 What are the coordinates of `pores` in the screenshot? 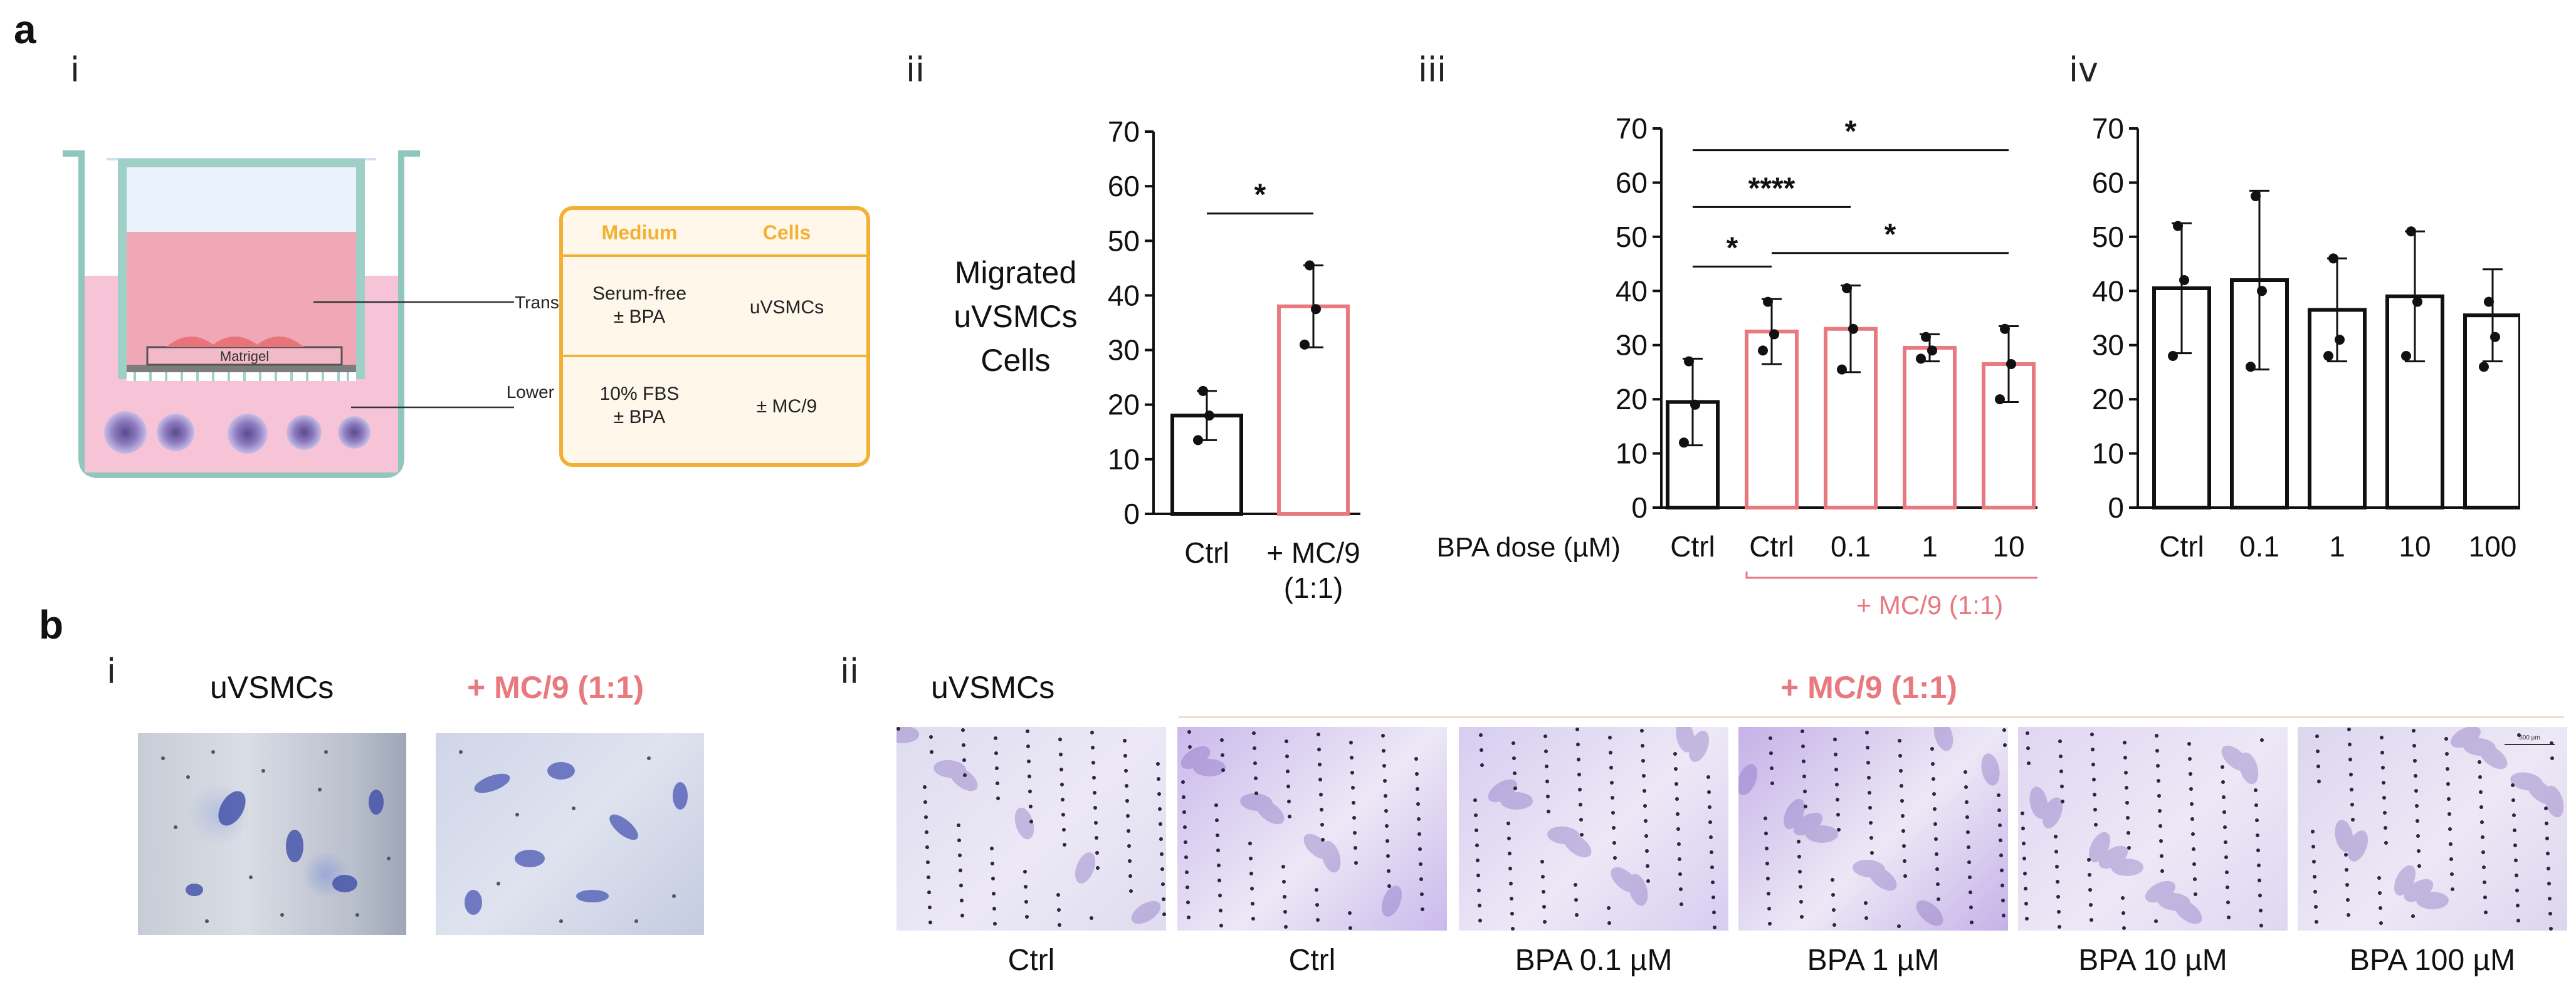 It's located at (2432, 829).